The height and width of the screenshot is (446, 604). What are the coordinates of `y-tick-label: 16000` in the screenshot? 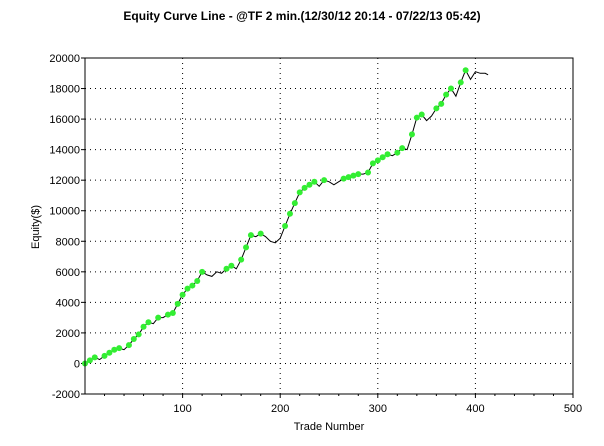 It's located at (64, 120).